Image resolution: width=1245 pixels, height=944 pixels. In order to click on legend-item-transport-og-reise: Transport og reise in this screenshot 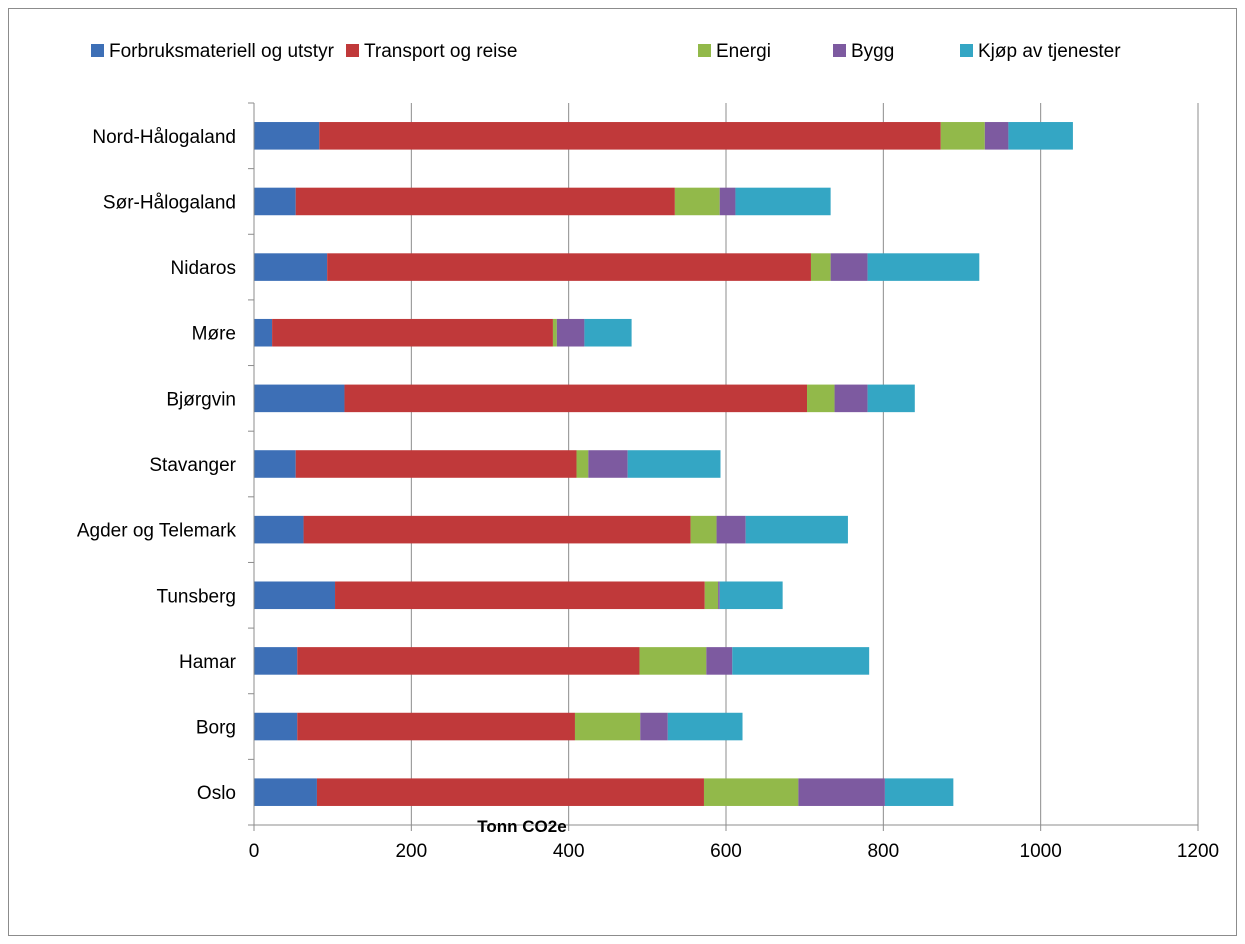, I will do `click(431, 51)`.